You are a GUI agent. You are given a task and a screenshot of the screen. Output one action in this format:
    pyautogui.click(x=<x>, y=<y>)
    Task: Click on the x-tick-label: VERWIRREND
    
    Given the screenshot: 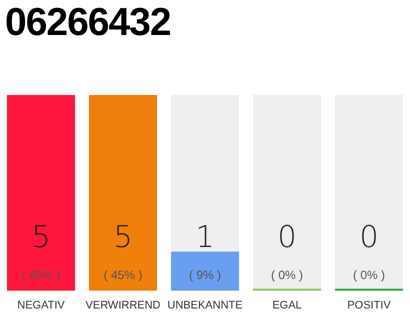 What is the action you would take?
    pyautogui.click(x=123, y=305)
    